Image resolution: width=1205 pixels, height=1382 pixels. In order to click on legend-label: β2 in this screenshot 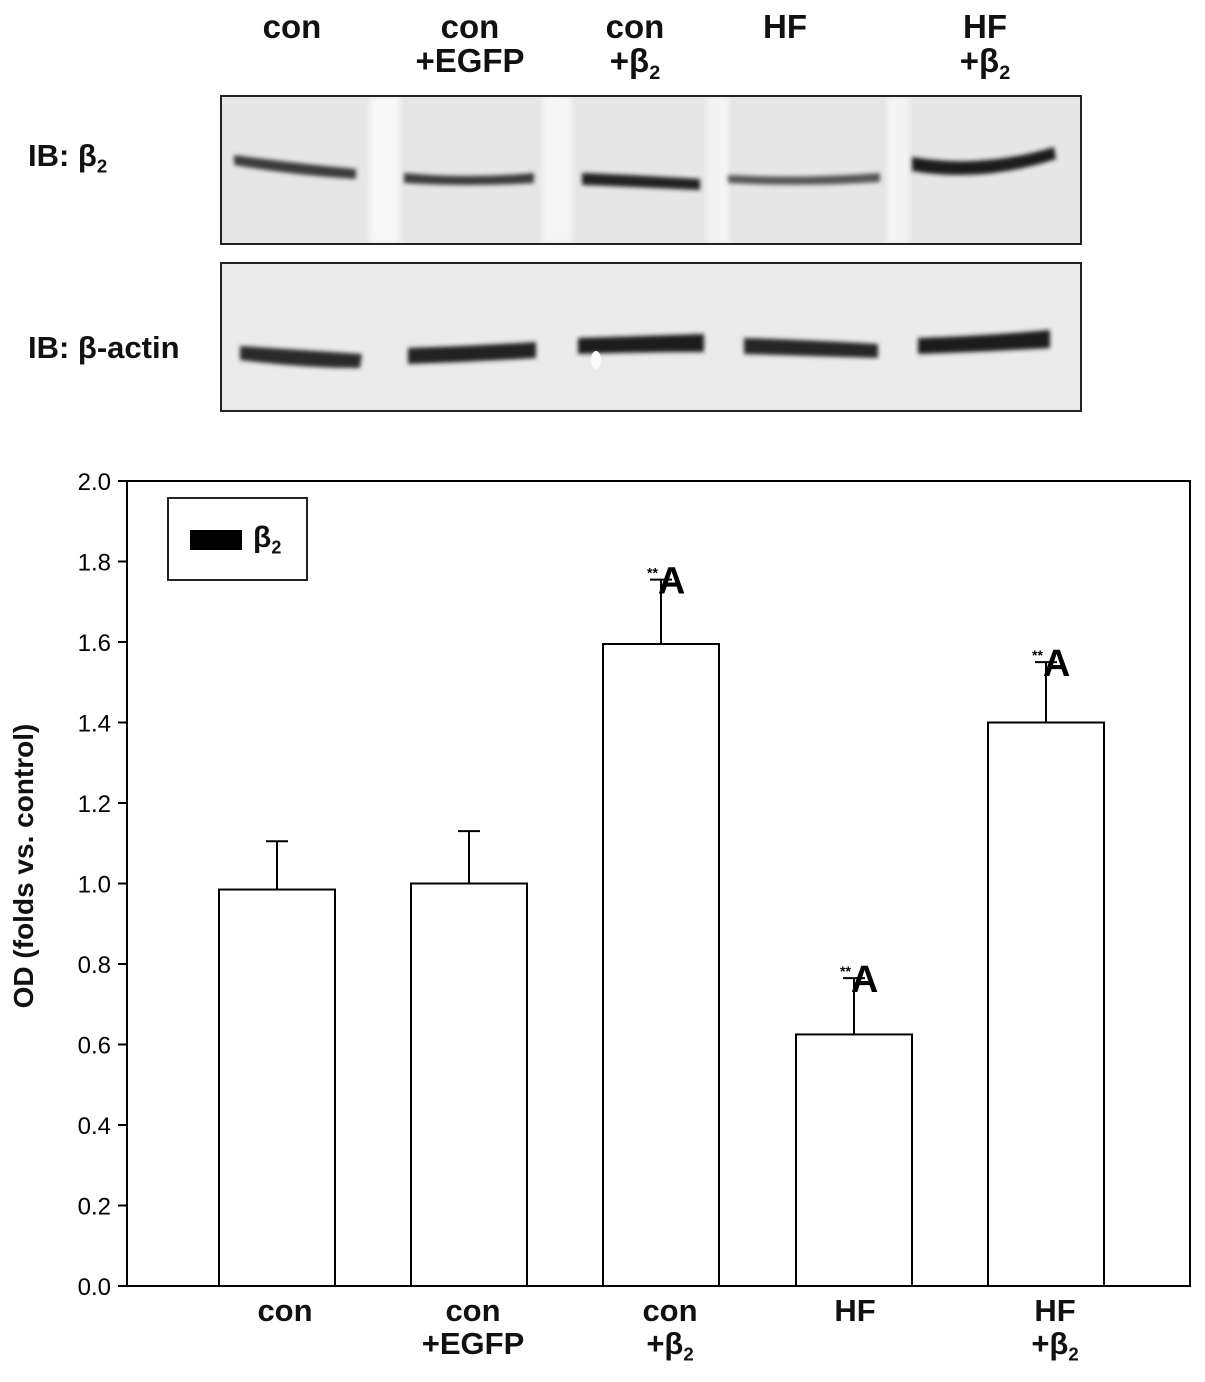, I will do `click(267, 539)`.